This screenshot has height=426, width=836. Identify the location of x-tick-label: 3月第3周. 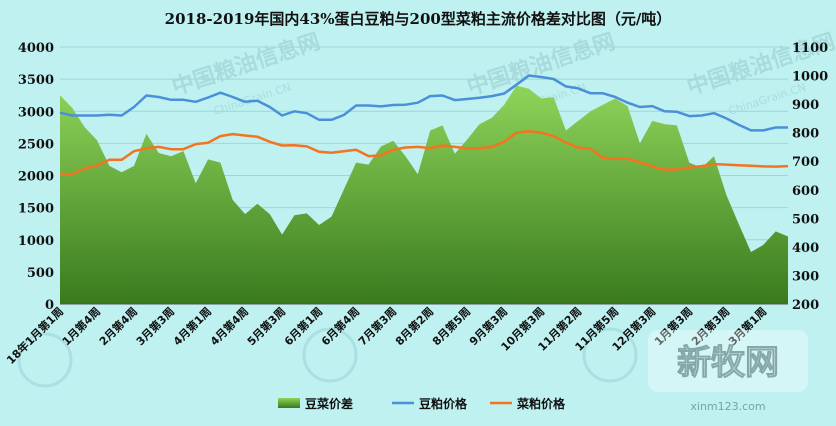
(155, 326).